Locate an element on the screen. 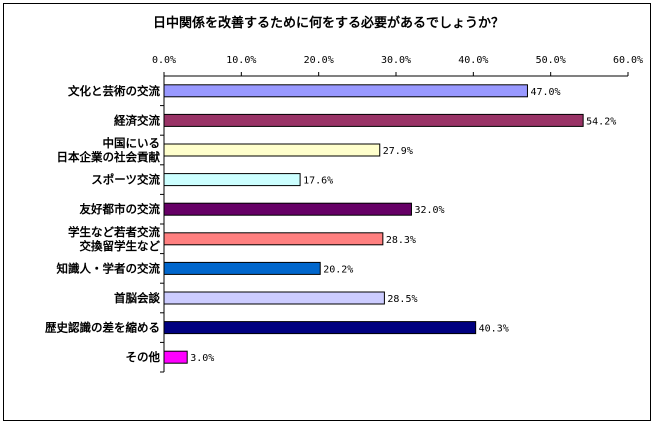  x-tick-label: 10.0% is located at coordinates (241, 60).